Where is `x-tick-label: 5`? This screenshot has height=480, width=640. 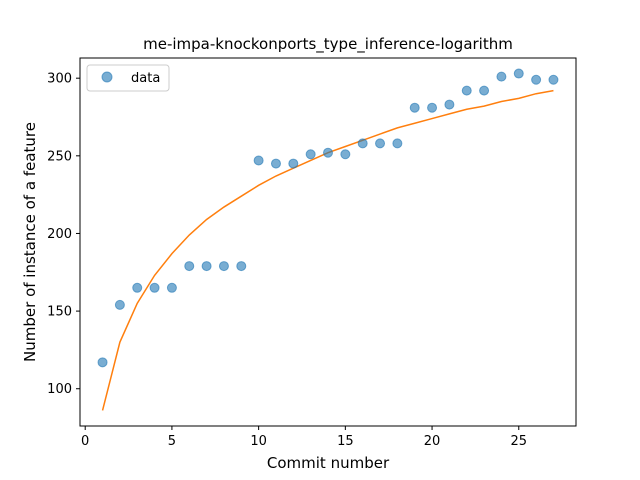
x-tick-label: 5 is located at coordinates (172, 441).